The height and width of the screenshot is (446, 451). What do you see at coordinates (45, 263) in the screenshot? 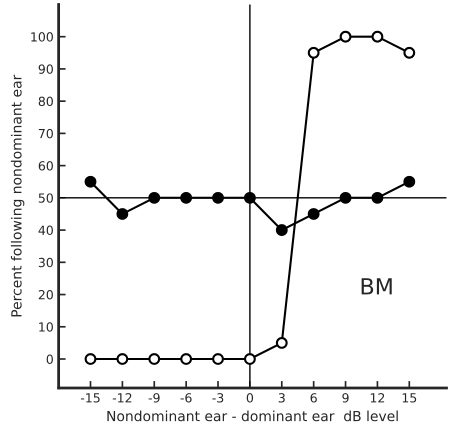
I see `y-tick-label: 30` at bounding box center [45, 263].